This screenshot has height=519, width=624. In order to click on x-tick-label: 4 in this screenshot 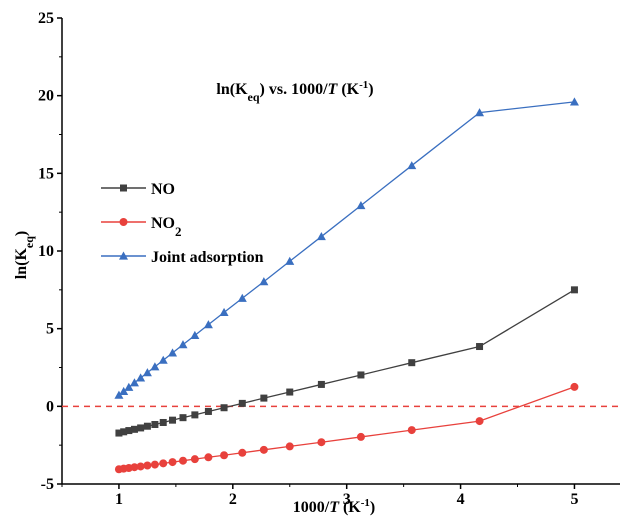, I will do `click(461, 499)`.